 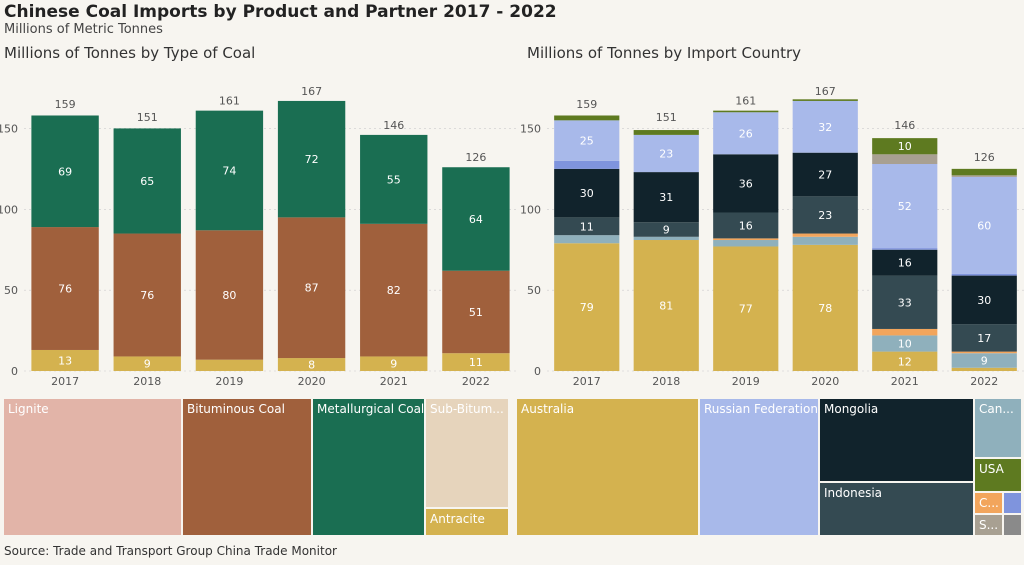 I want to click on data-label: 64, so click(x=476, y=219).